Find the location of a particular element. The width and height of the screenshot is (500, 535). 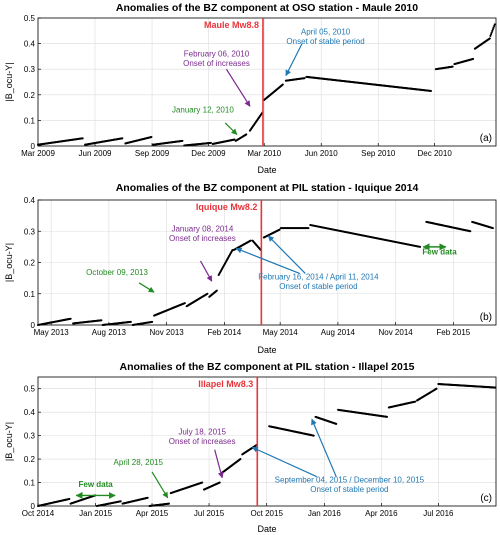

x-tick-label: Feb 2014 is located at coordinates (224, 332).